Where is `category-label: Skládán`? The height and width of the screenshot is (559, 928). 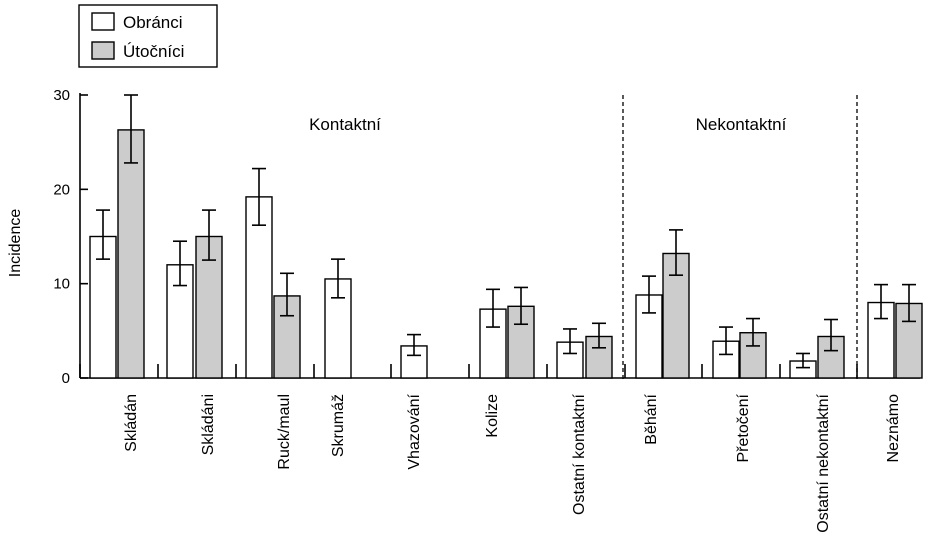
category-label: Skládán is located at coordinates (131, 423).